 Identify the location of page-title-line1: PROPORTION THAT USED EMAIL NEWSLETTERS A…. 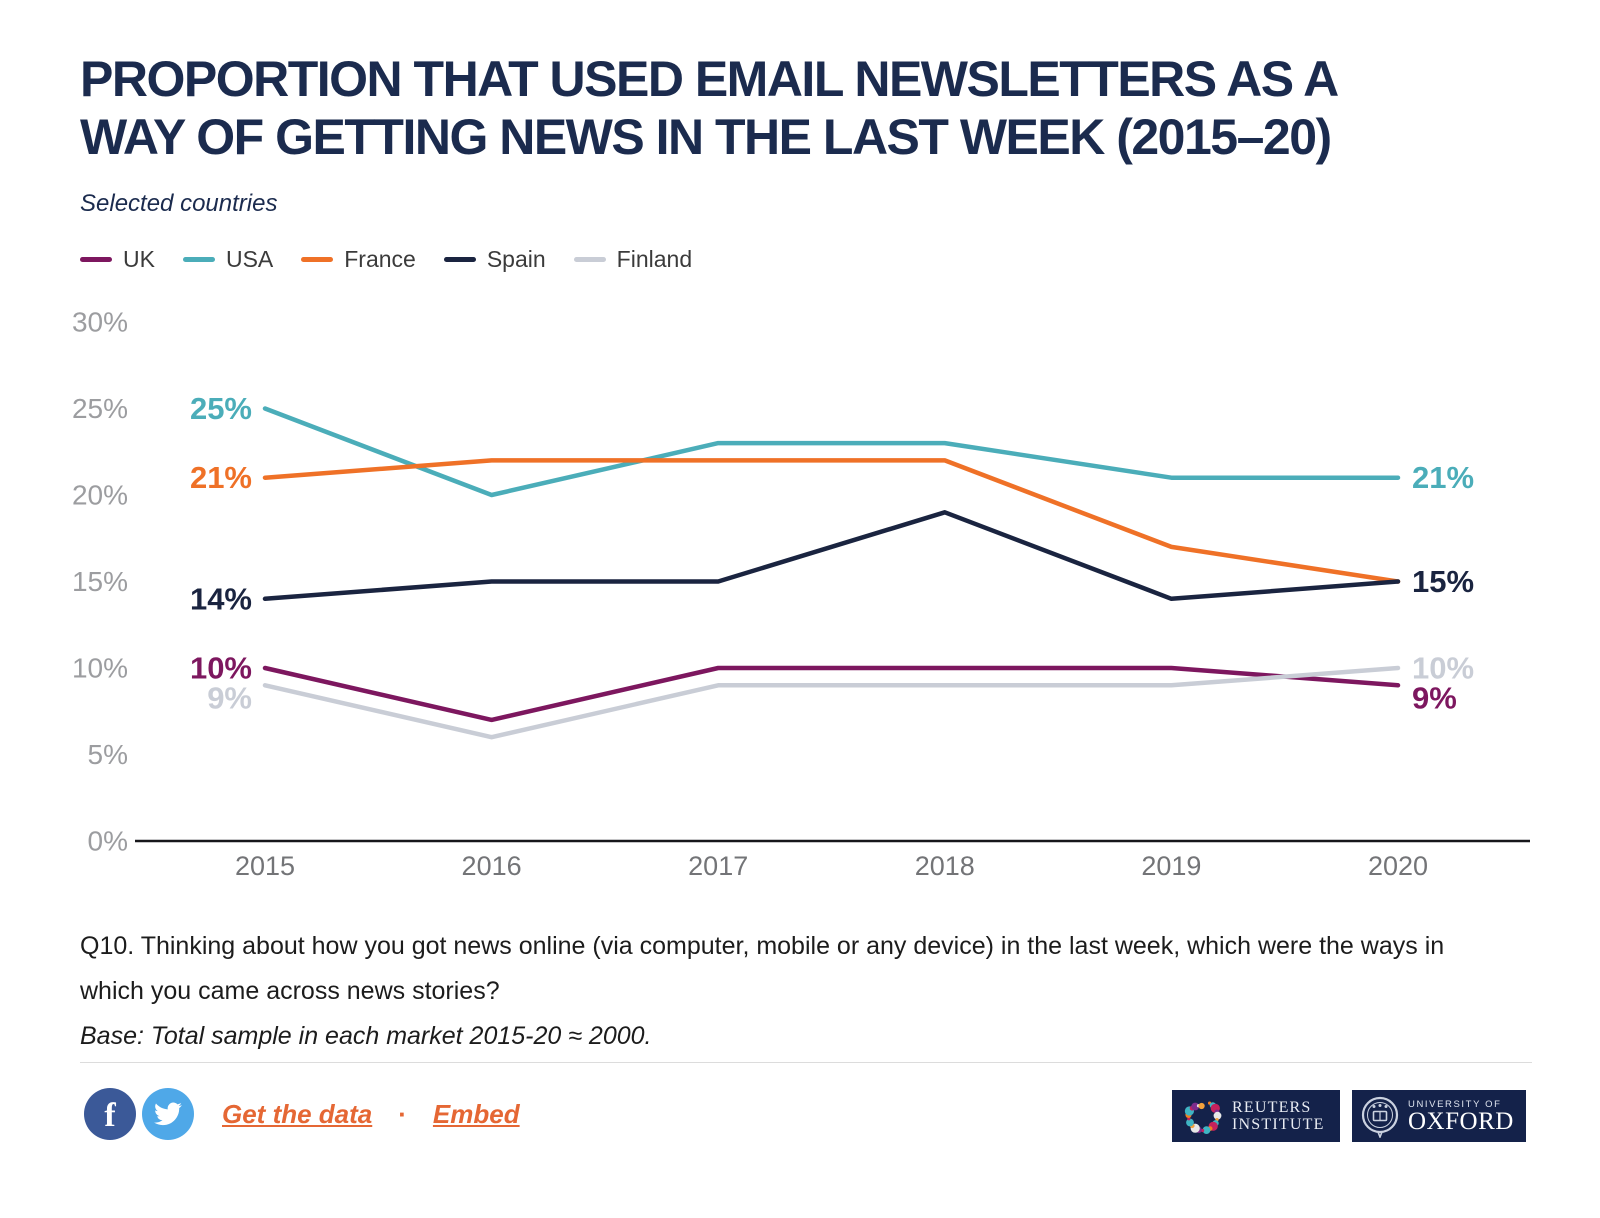
(709, 79).